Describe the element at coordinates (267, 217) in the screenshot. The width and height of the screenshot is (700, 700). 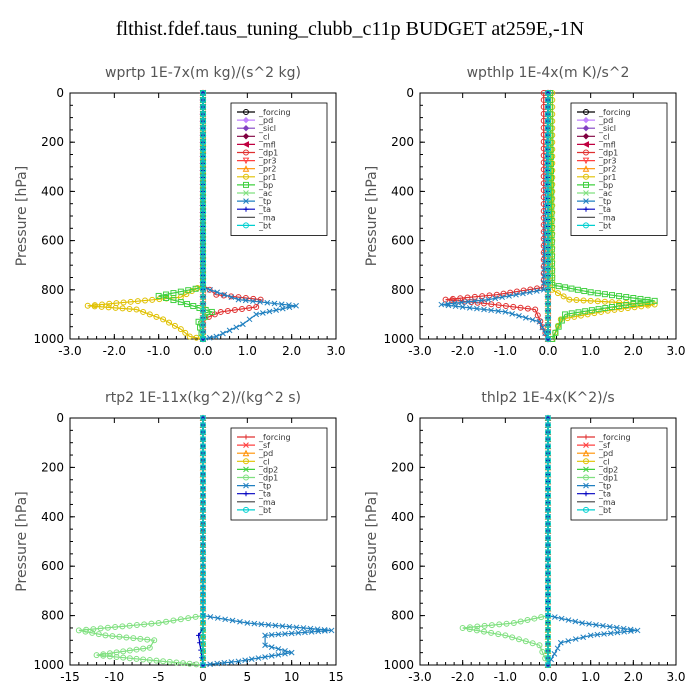
I see `legend-label: _ma` at that location.